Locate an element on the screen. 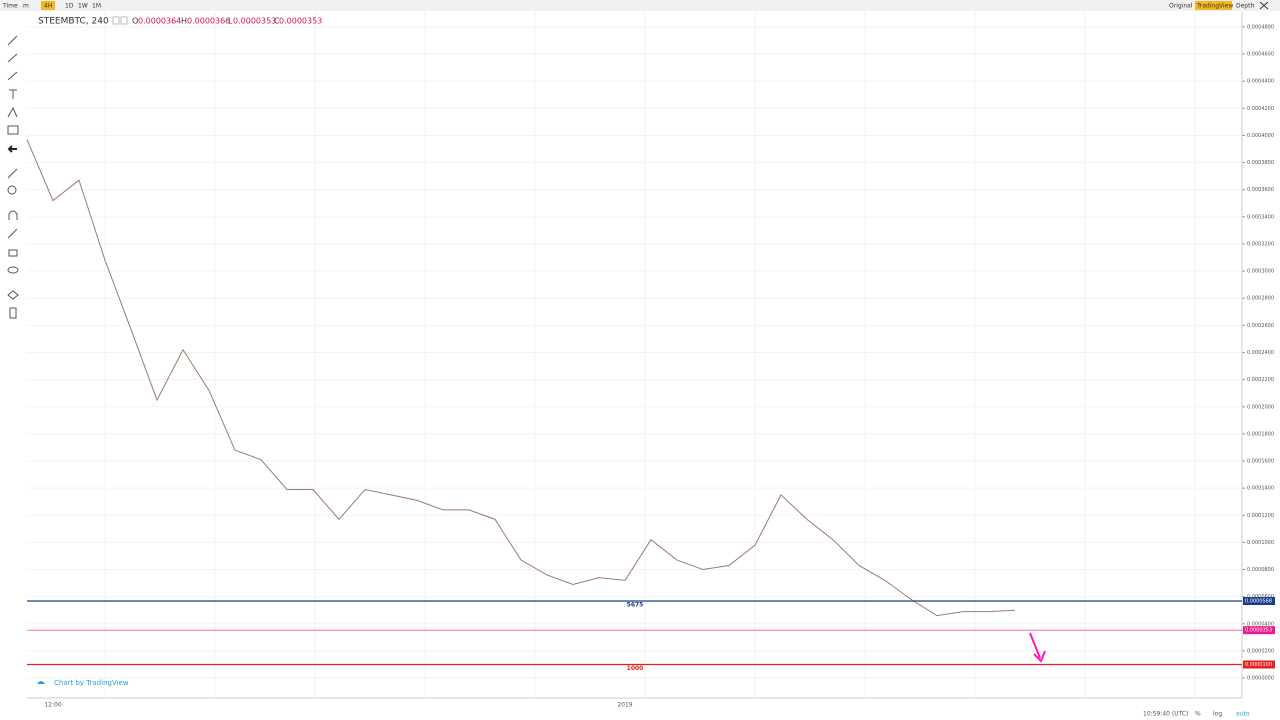  footer-button: auto is located at coordinates (1243, 714).